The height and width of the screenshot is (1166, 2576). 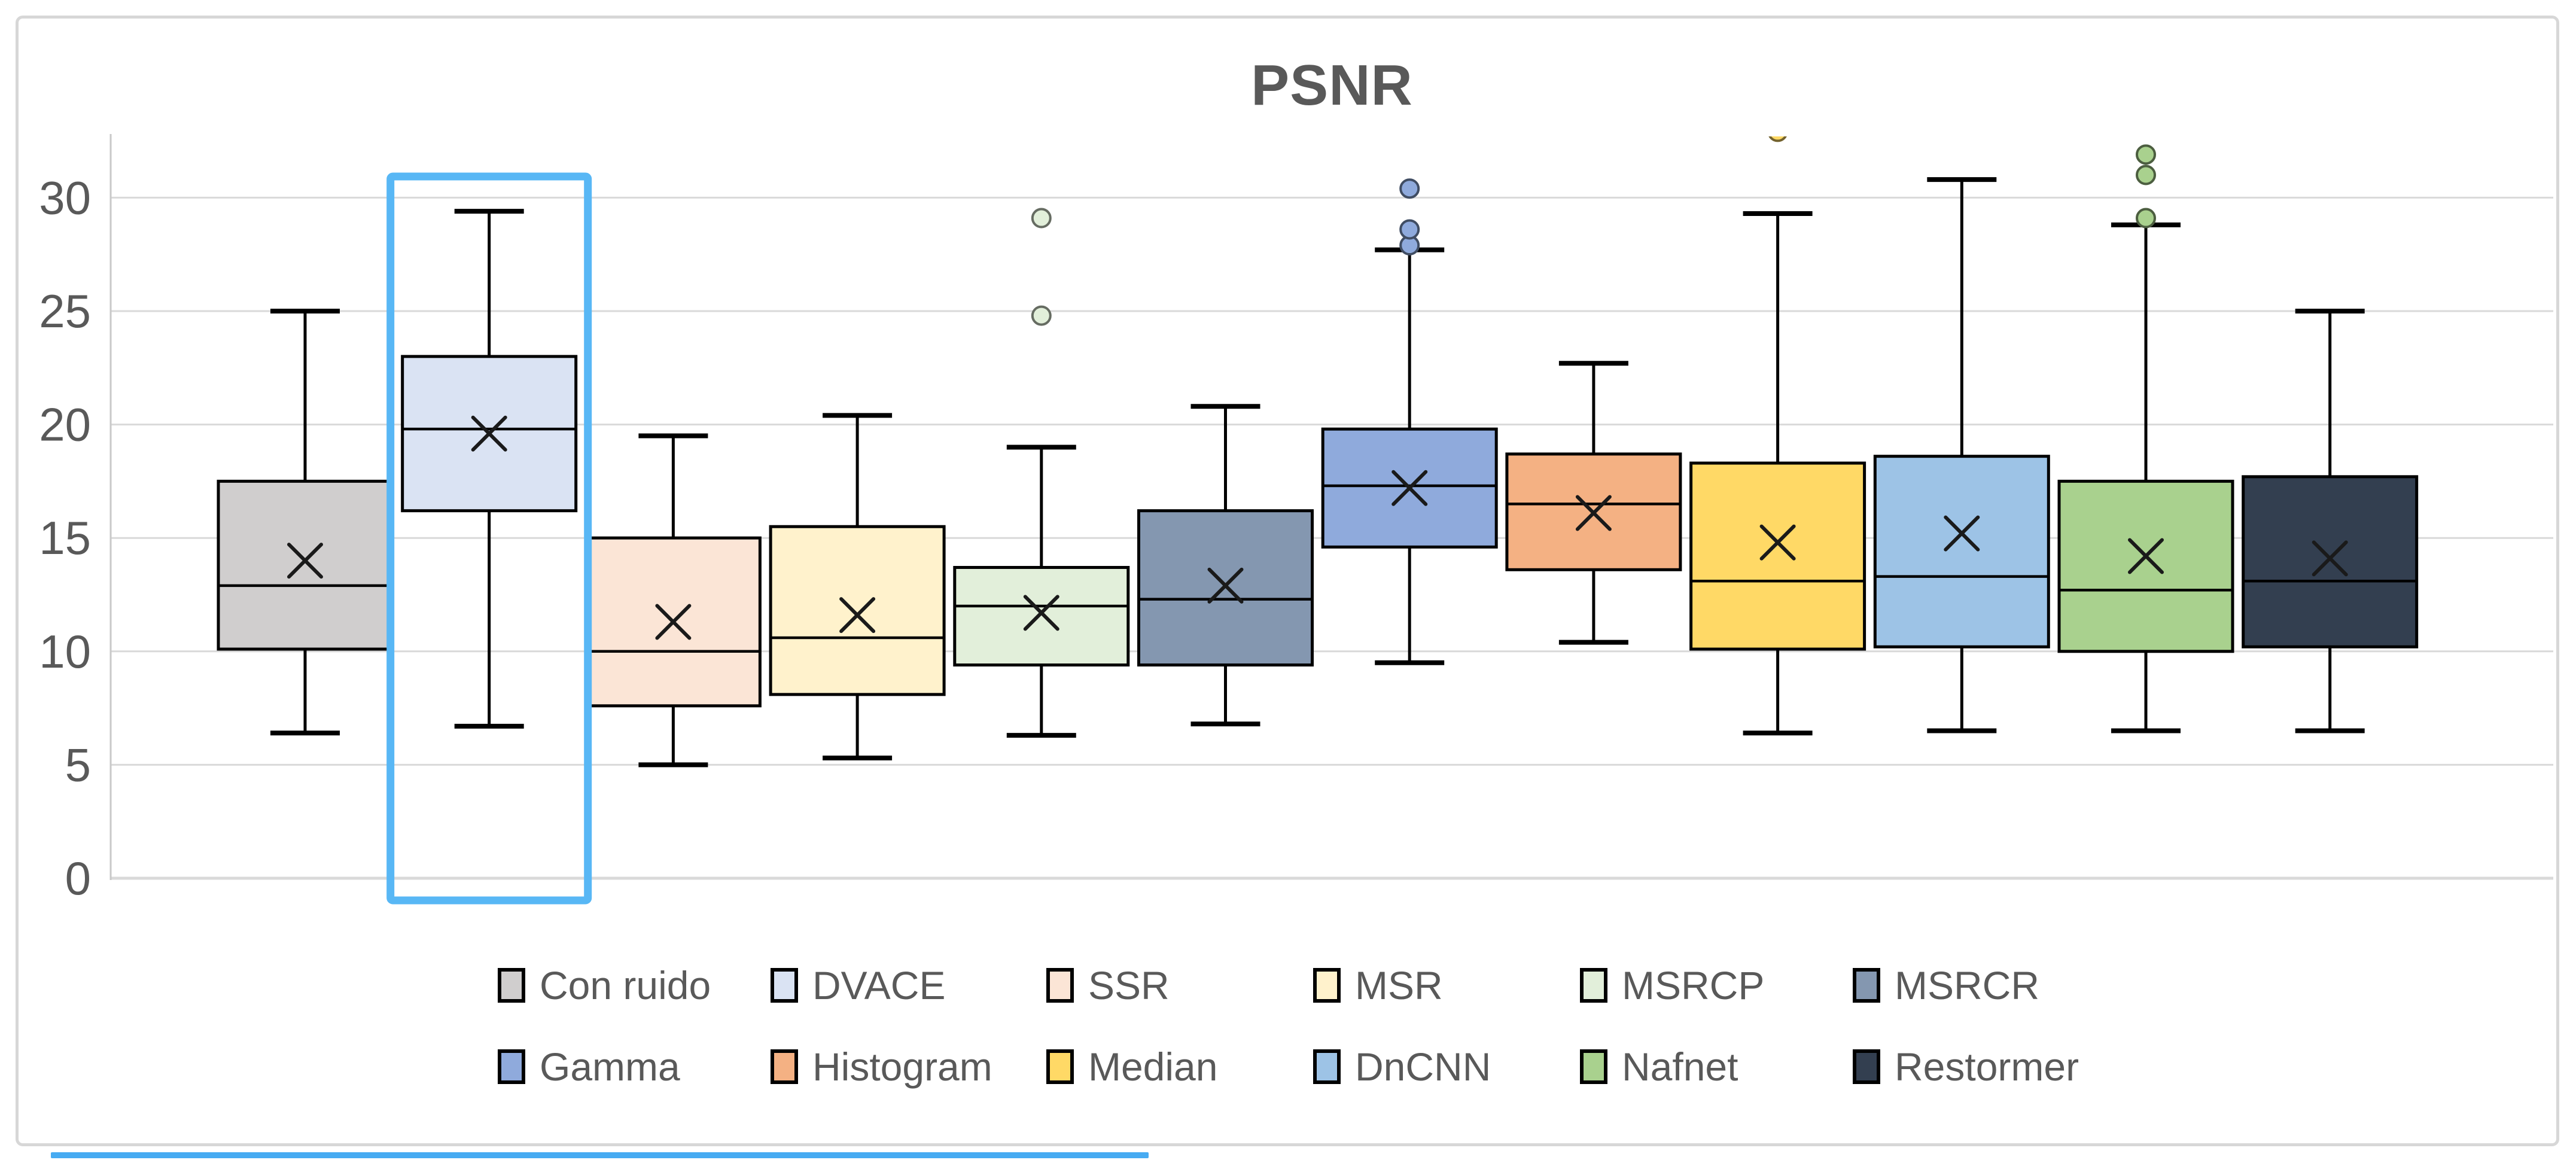 I want to click on box-series-nafnet, so click(x=2145, y=438).